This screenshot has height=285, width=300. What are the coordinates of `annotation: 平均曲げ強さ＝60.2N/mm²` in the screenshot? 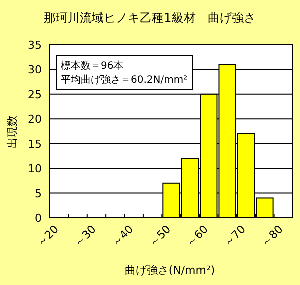 It's located at (124, 80).